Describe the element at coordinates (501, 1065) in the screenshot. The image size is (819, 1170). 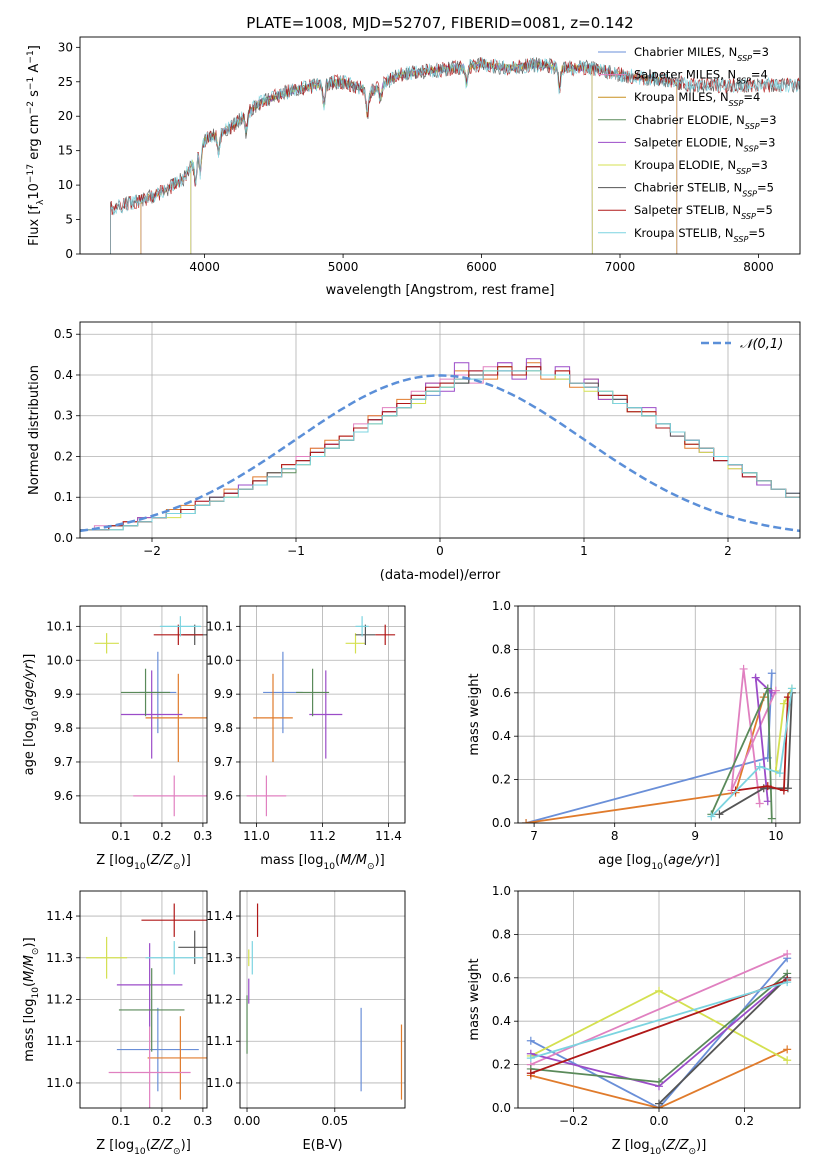
I see `Z-massweight-ytick-label: 0.2` at that location.